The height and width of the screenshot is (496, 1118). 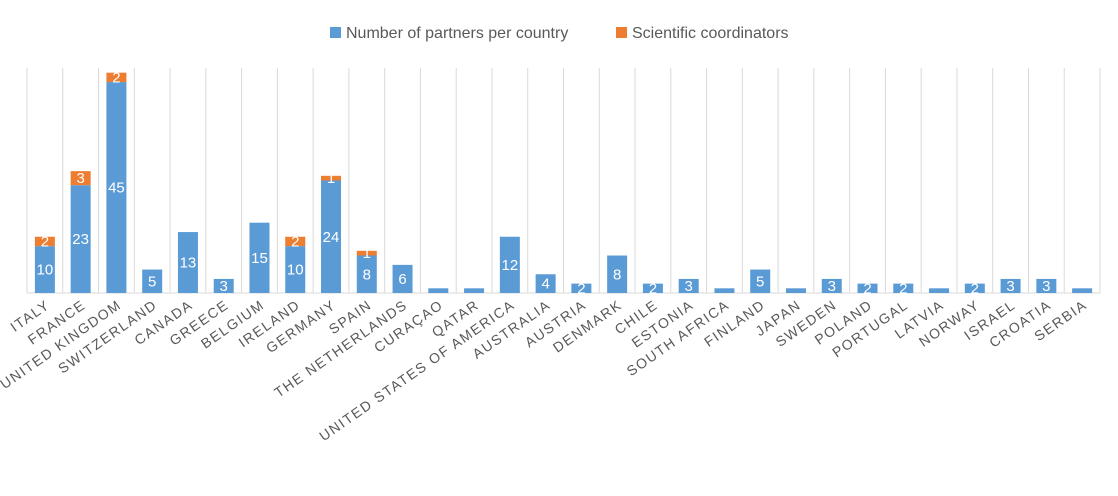 What do you see at coordinates (710, 33) in the screenshot?
I see `legend-label-coordinators: Scientific coordinators` at bounding box center [710, 33].